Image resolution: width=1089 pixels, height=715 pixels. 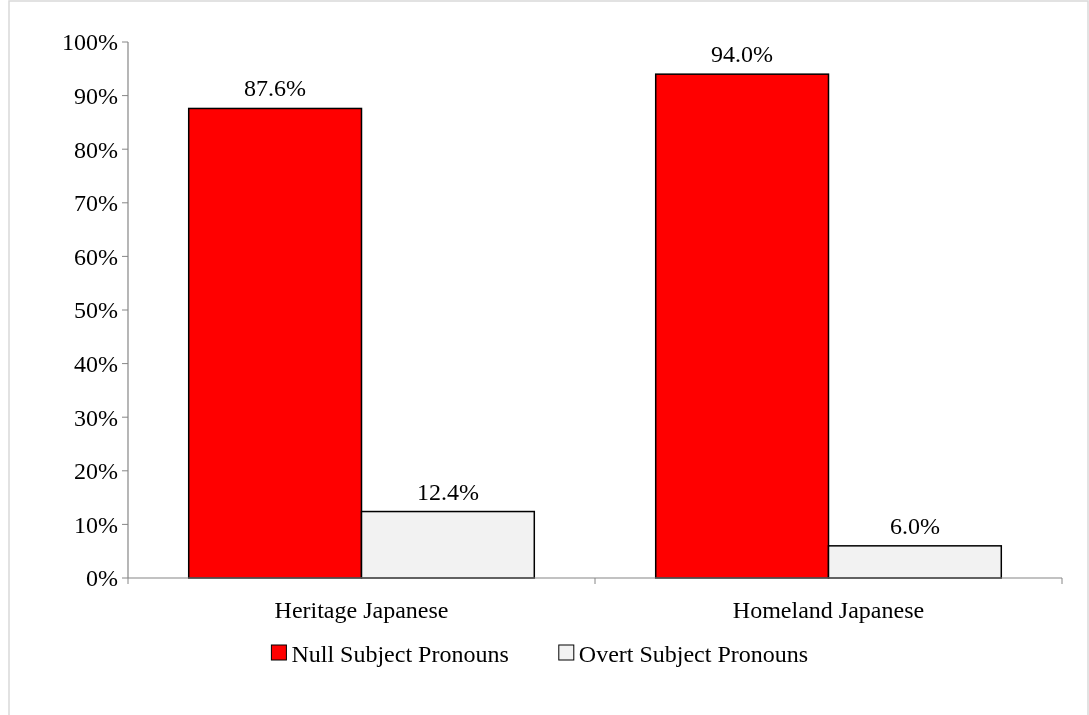 I want to click on y-tick-label: 80%, so click(x=96, y=149).